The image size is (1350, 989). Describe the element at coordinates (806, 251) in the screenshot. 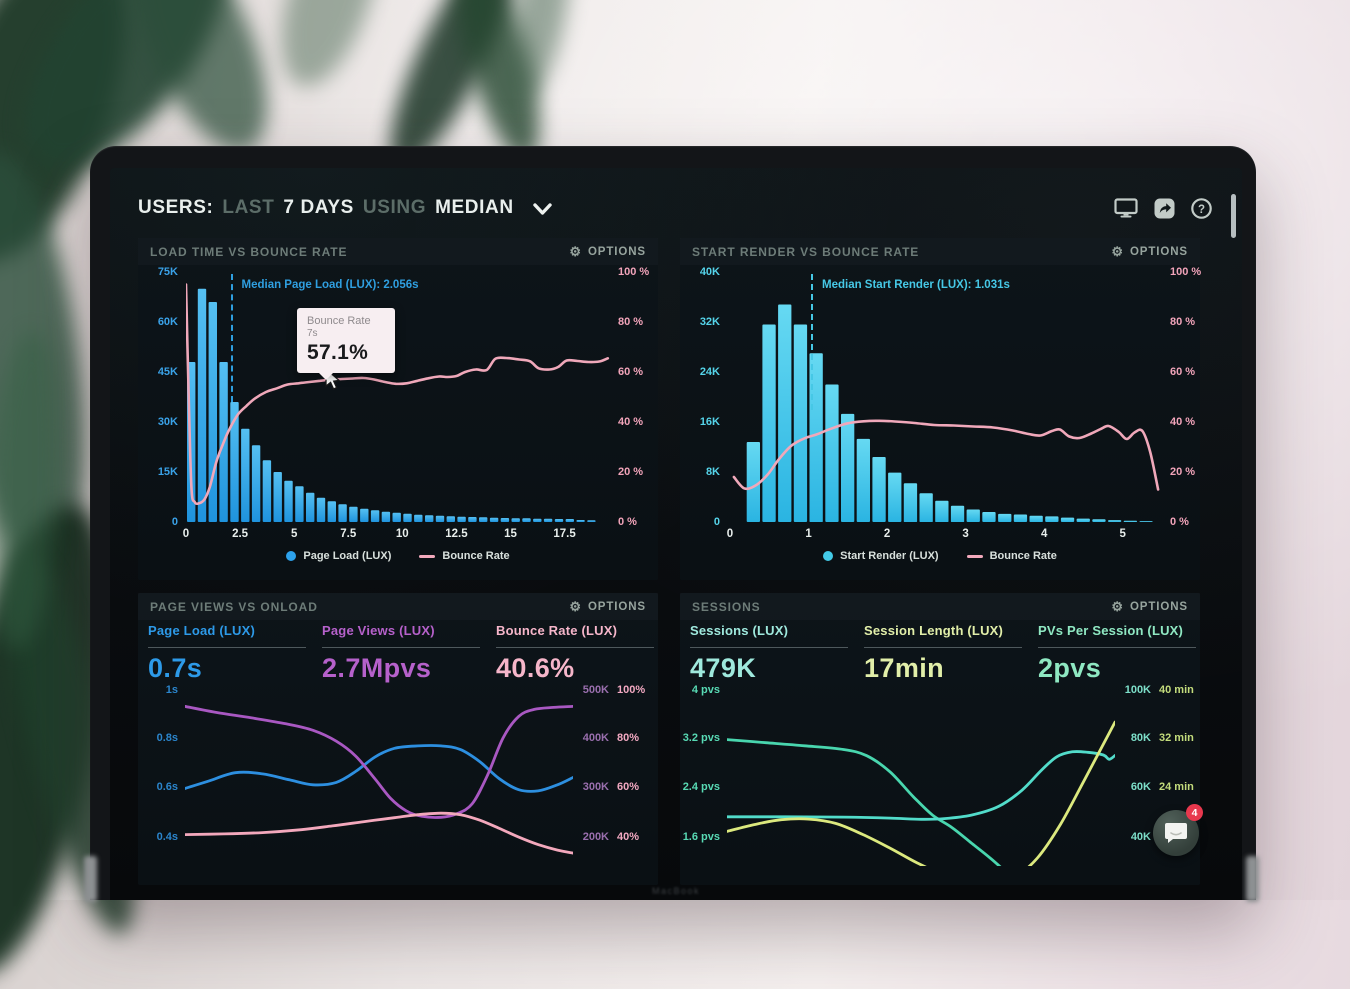

I see `panel-title: START RENDER VS BOUNCE RATE` at that location.